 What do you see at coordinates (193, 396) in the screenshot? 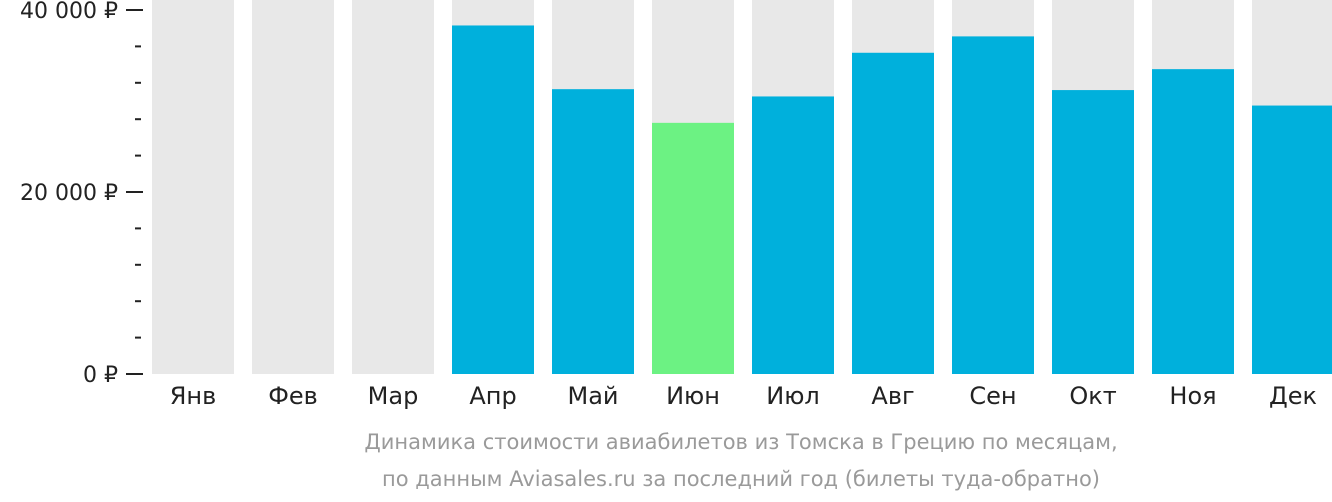
I see `x-tick-label-1: Янв` at bounding box center [193, 396].